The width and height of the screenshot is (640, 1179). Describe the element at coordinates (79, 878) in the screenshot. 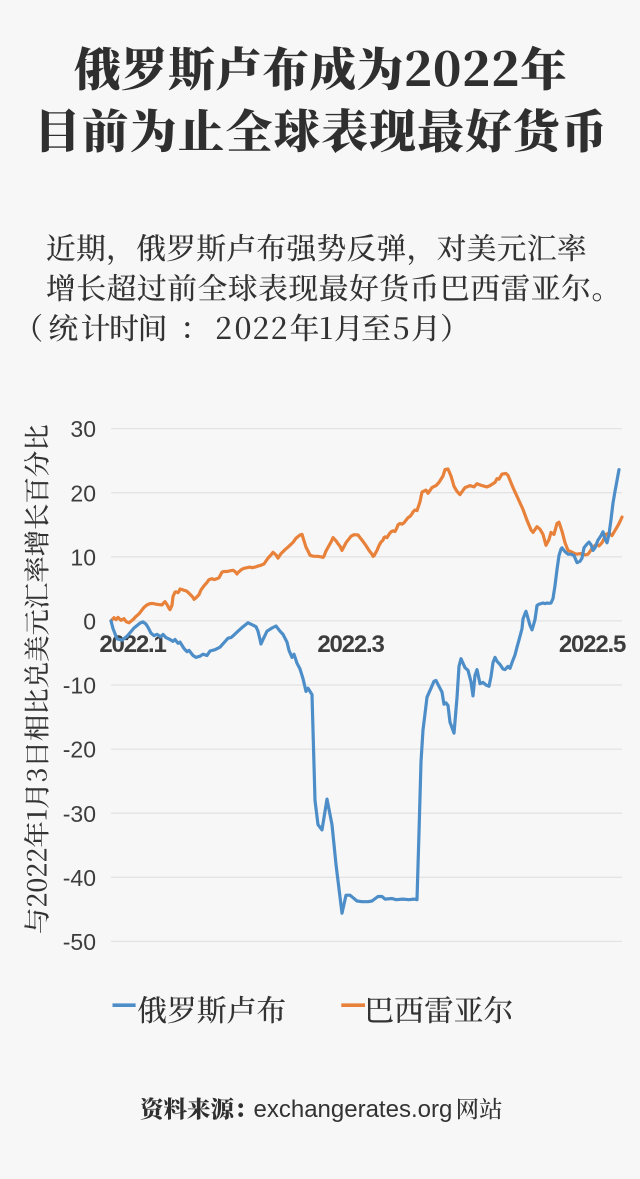

I see `svg-text: -40` at that location.